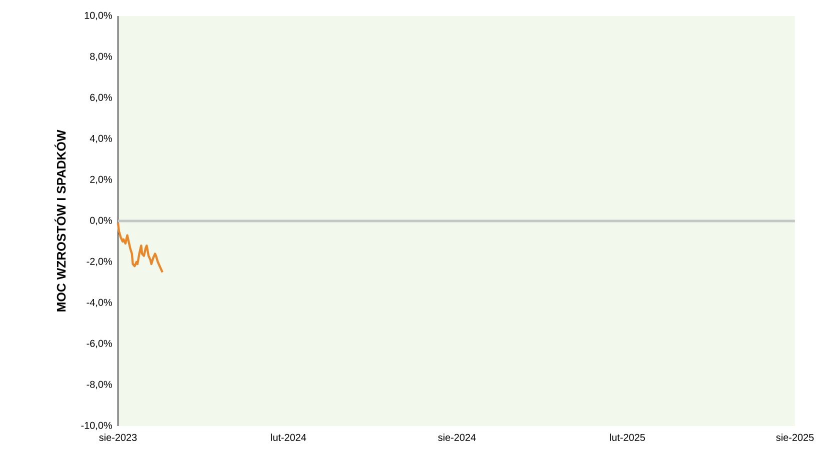  What do you see at coordinates (457, 437) in the screenshot?
I see `x-tick-label: sie-2024` at bounding box center [457, 437].